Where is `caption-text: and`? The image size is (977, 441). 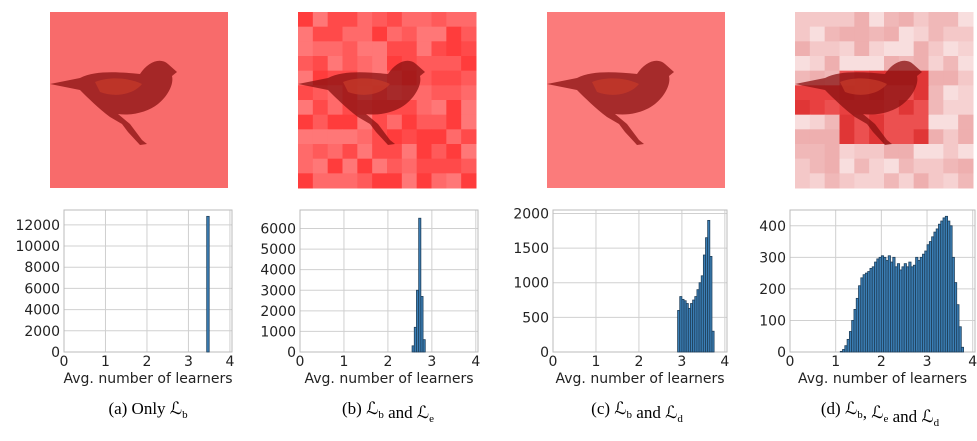
caption-text: and is located at coordinates (400, 412).